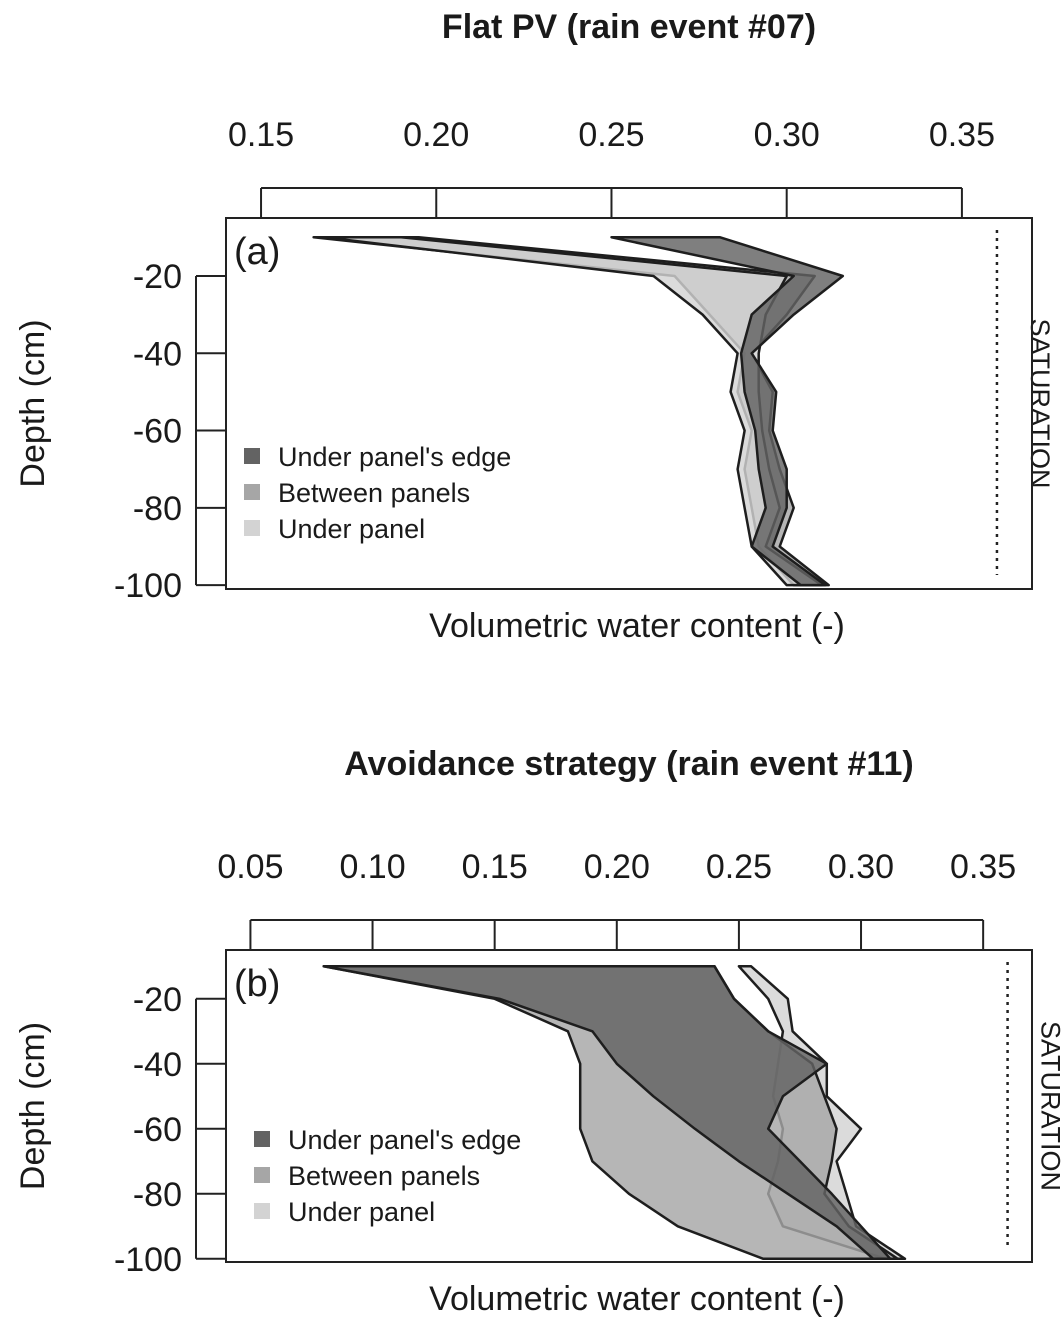 Image resolution: width=1061 pixels, height=1325 pixels. Describe the element at coordinates (372, 867) in the screenshot. I see `x-tick-label: 0.10` at that location.